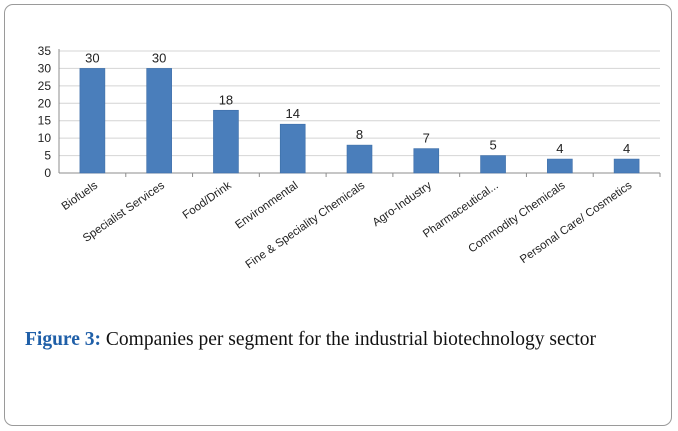 The height and width of the screenshot is (431, 678). Describe the element at coordinates (403, 204) in the screenshot. I see `x-tick-label: Agro-Industry` at that location.